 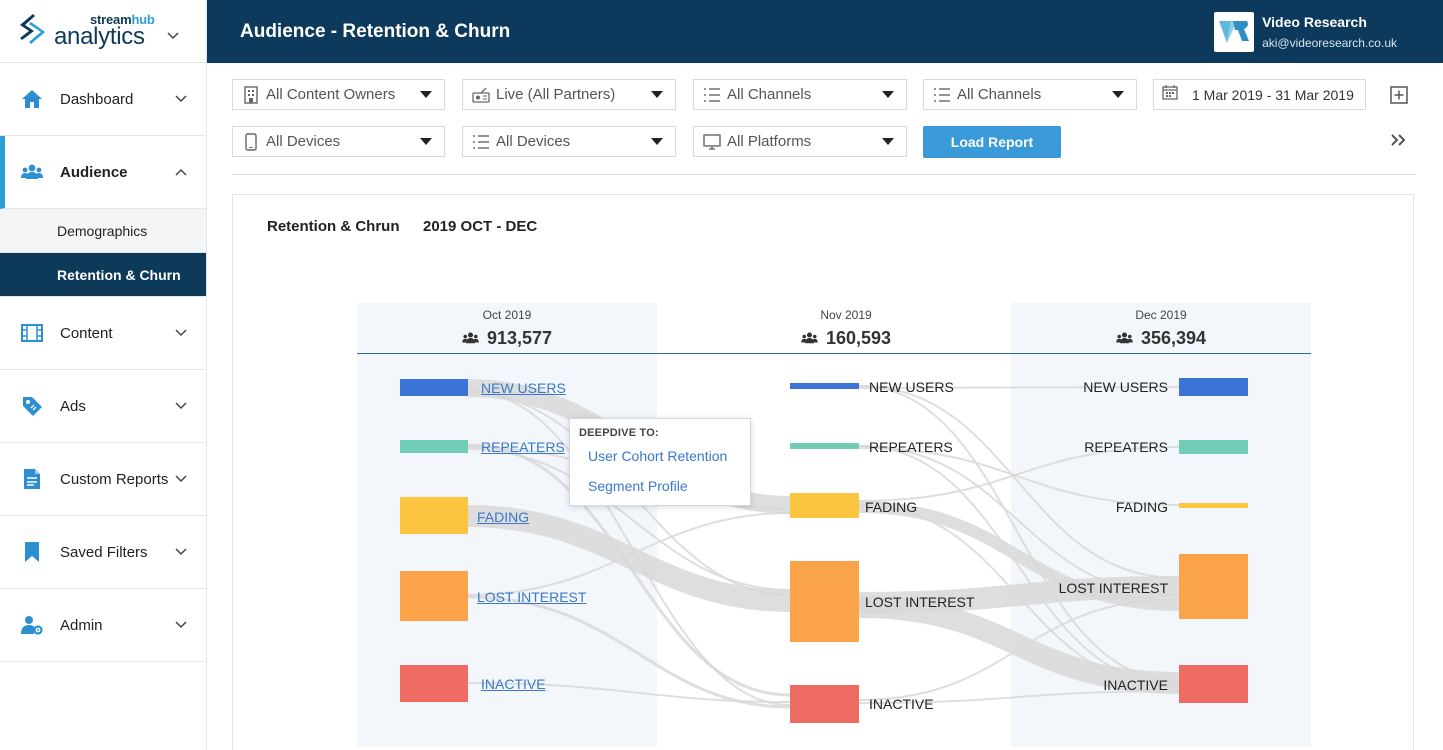 What do you see at coordinates (619, 433) in the screenshot?
I see `tooltip-heading: DEEPDIVE TO:` at bounding box center [619, 433].